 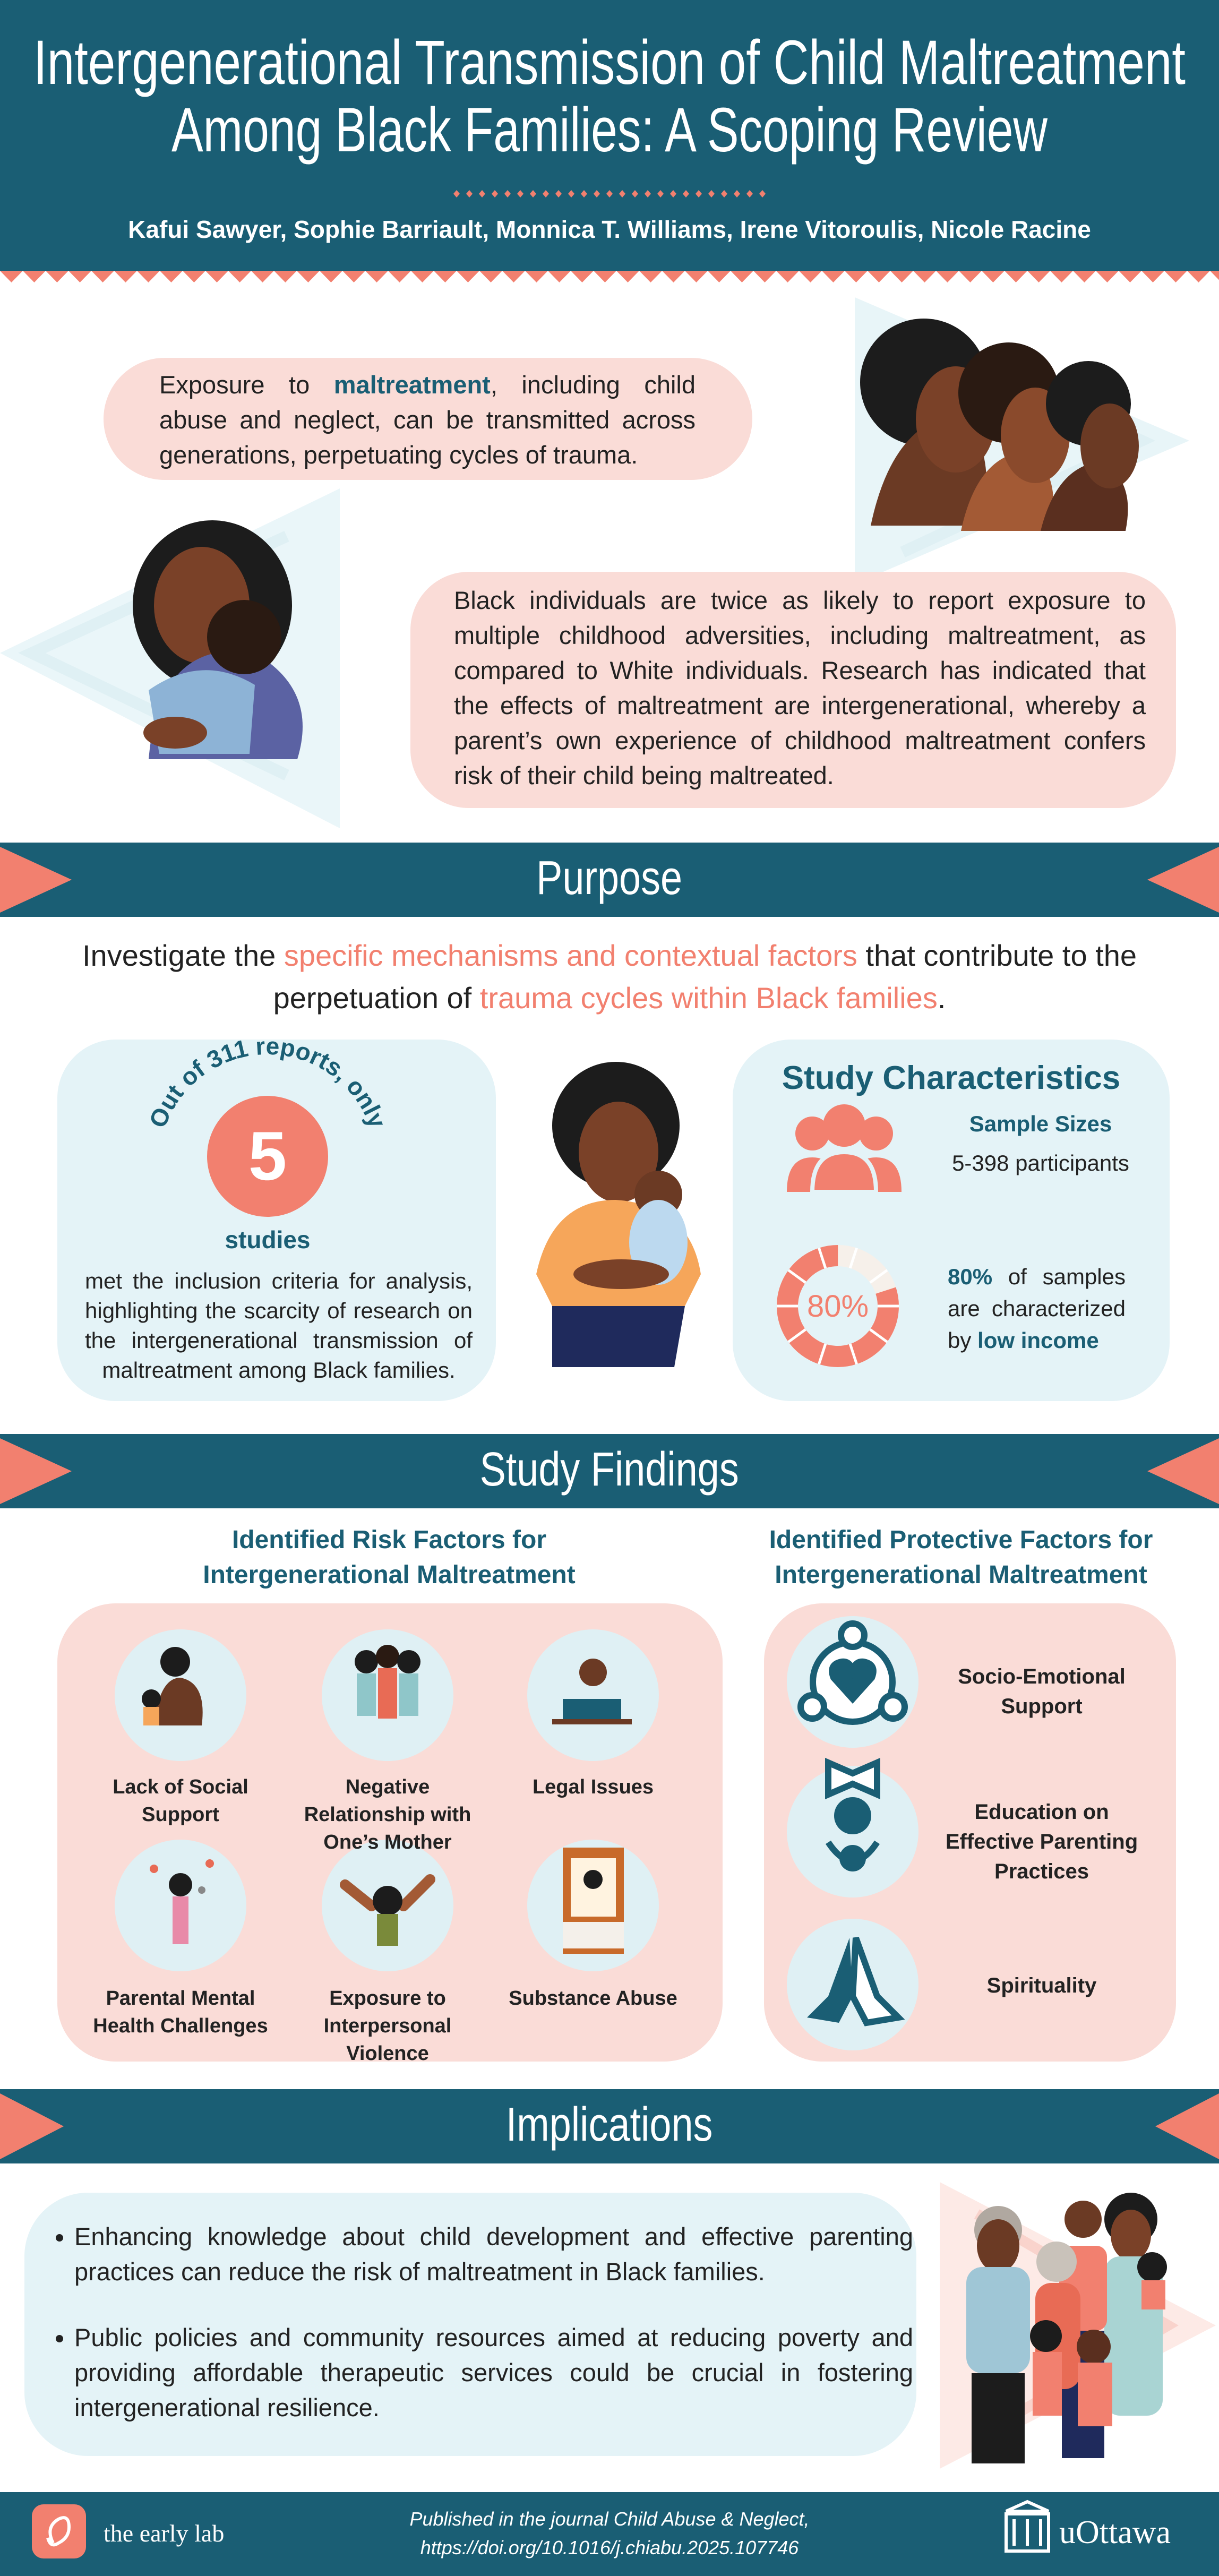 What do you see at coordinates (218, 640) in the screenshot?
I see `hug-illustration` at bounding box center [218, 640].